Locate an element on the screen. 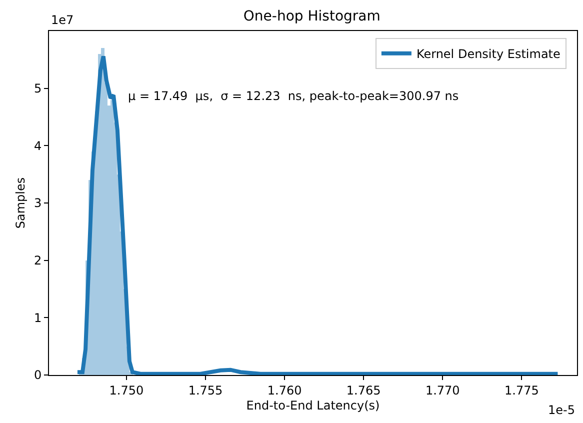 The image size is (583, 423). x-tick-label: 1.770 is located at coordinates (442, 390).